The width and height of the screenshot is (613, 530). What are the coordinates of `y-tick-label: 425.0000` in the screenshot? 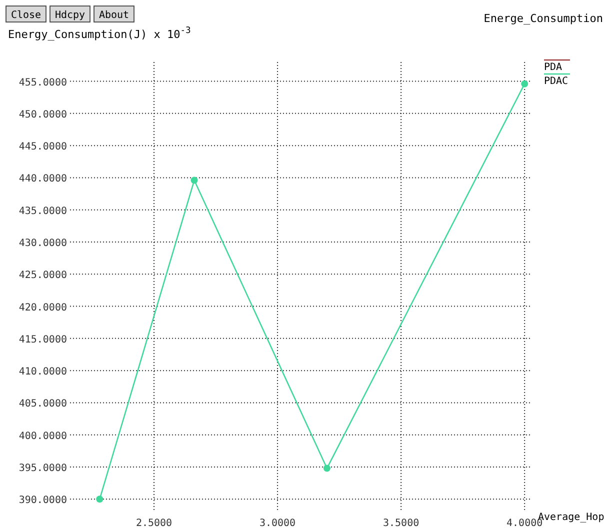 It's located at (42, 276).